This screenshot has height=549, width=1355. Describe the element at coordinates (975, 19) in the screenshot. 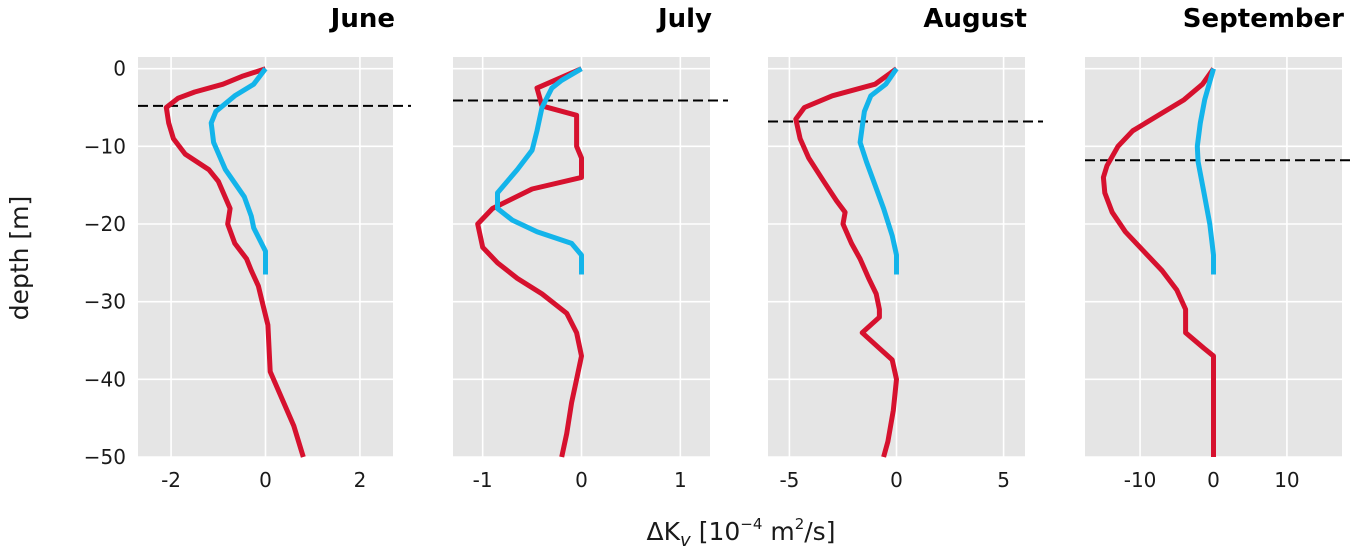

I see `subplot-title: August` at that location.